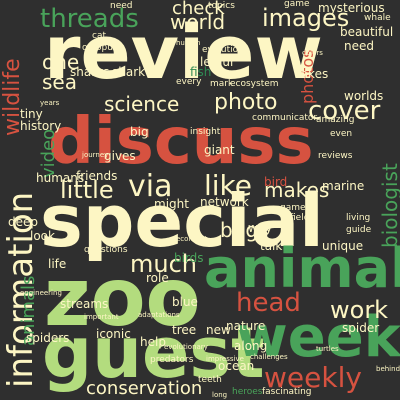 This screenshot has width=400, height=400. I want to click on word-like: like, so click(228, 185).